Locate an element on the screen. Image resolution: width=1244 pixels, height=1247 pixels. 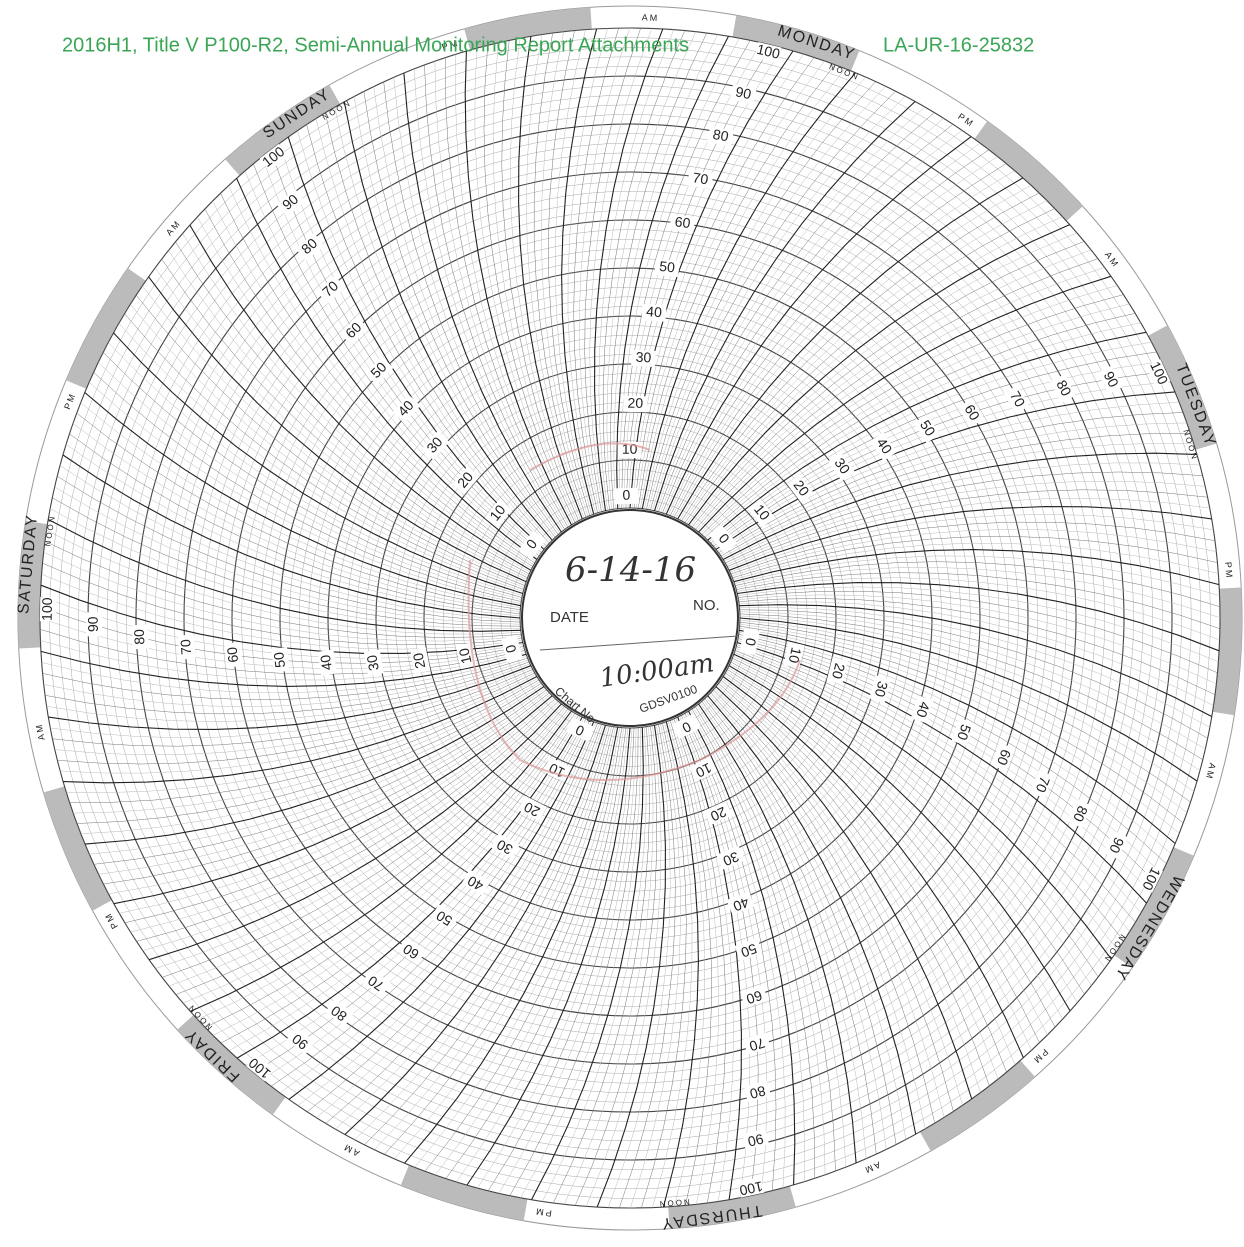
report-number: LA-UR-16-25832 is located at coordinates (958, 45).